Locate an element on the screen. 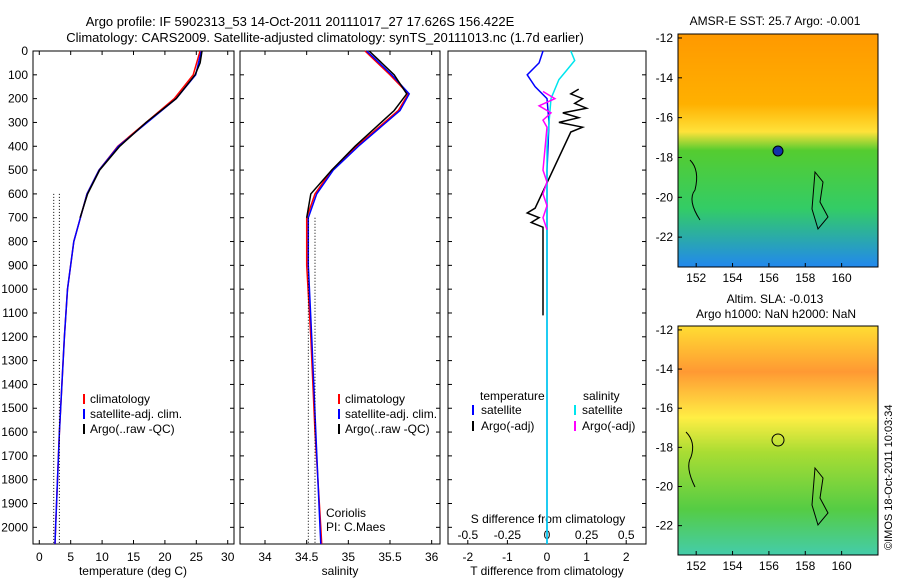 The height and width of the screenshot is (580, 900). institution-label: Coriolis is located at coordinates (346, 513).